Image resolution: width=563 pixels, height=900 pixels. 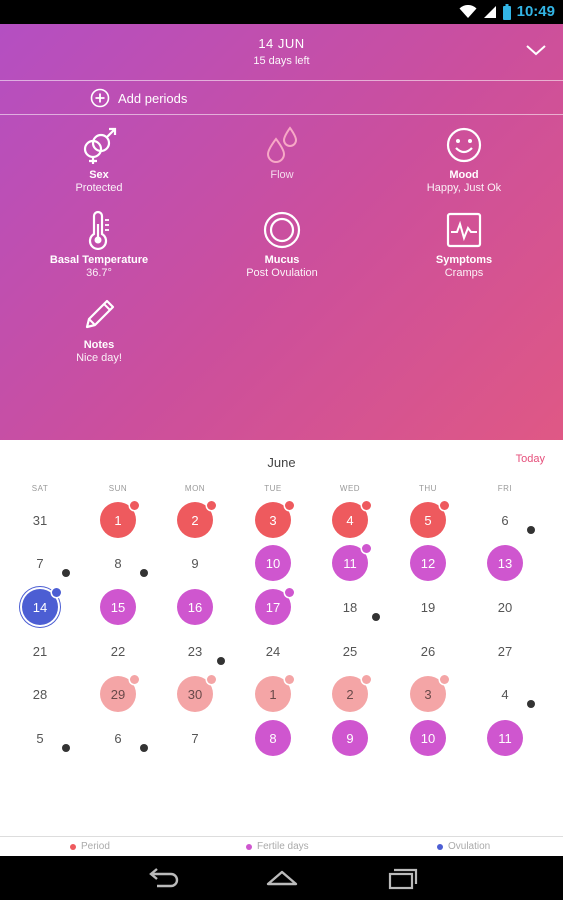 I want to click on recent-apps-icon, so click(x=402, y=878).